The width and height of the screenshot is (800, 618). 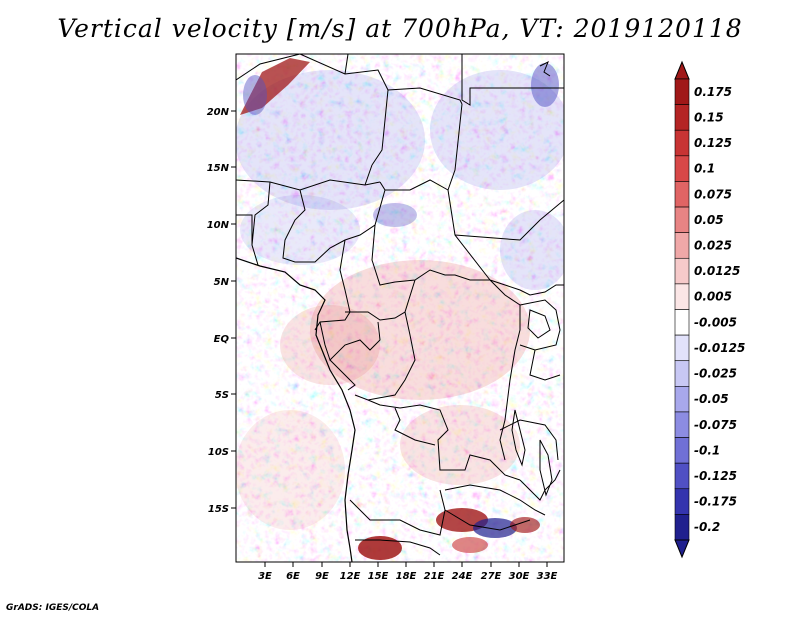 I want to click on colorbar-label: 0.075, so click(x=713, y=194).